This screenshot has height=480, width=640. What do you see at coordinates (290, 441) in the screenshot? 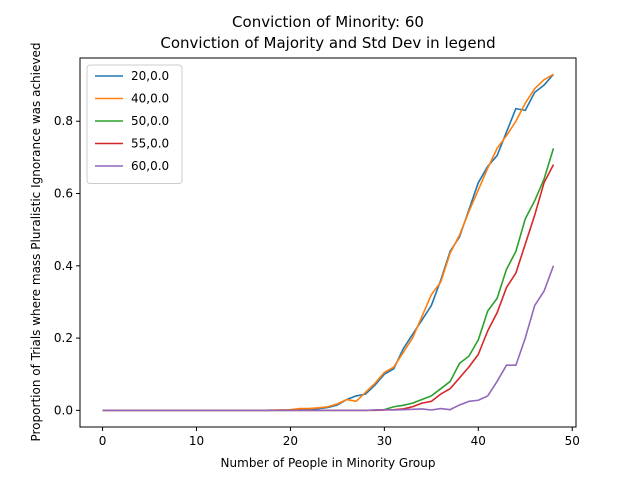
I see `x-tick-label: 20` at bounding box center [290, 441].